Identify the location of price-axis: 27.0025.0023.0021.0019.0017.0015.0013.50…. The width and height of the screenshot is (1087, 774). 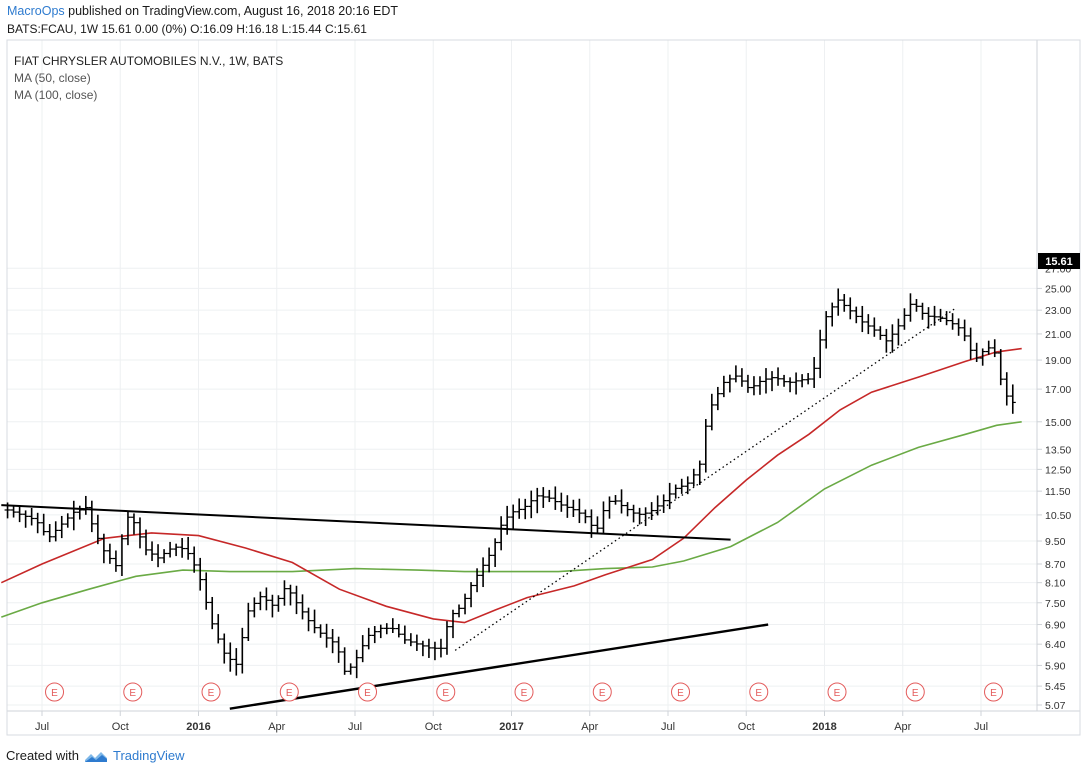
(1054, 487).